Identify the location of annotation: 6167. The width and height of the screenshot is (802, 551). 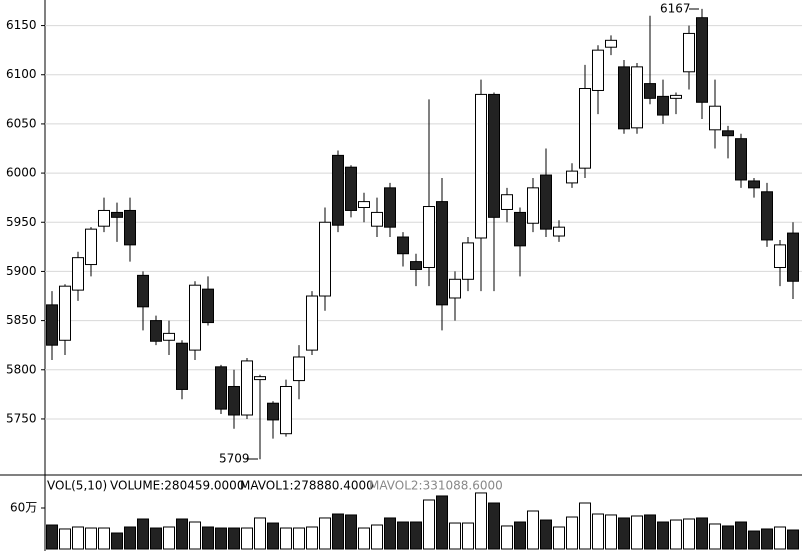
(675, 9).